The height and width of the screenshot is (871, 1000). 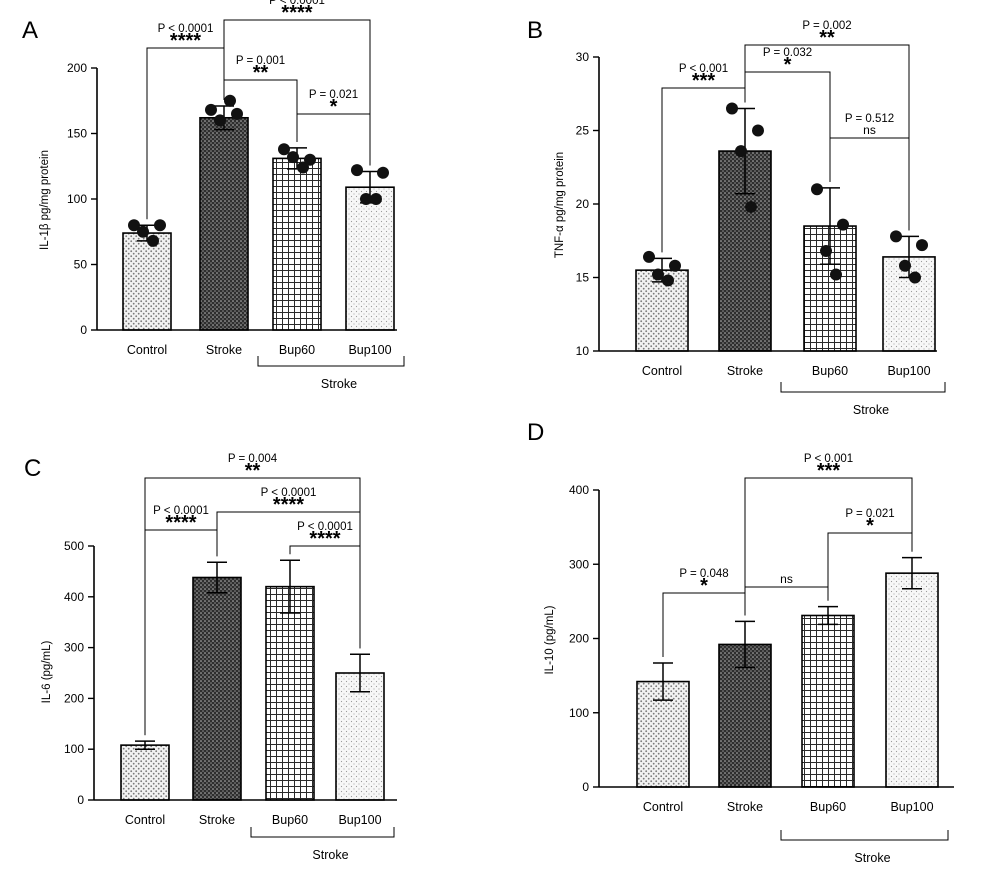 What do you see at coordinates (297, 244) in the screenshot?
I see `bar-bup60` at bounding box center [297, 244].